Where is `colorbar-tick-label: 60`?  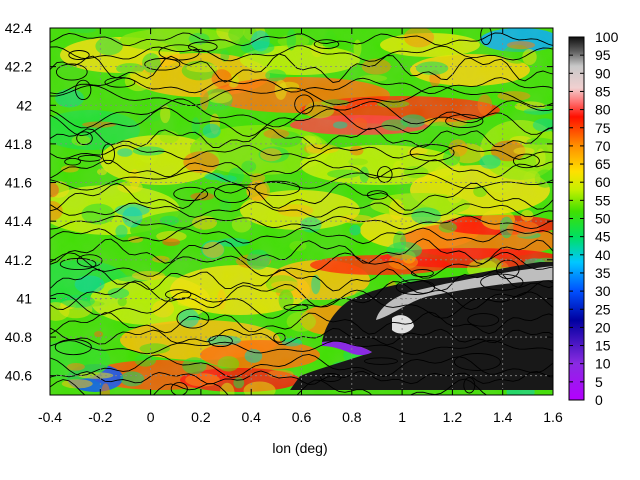 colorbar-tick-label: 60 is located at coordinates (603, 182).